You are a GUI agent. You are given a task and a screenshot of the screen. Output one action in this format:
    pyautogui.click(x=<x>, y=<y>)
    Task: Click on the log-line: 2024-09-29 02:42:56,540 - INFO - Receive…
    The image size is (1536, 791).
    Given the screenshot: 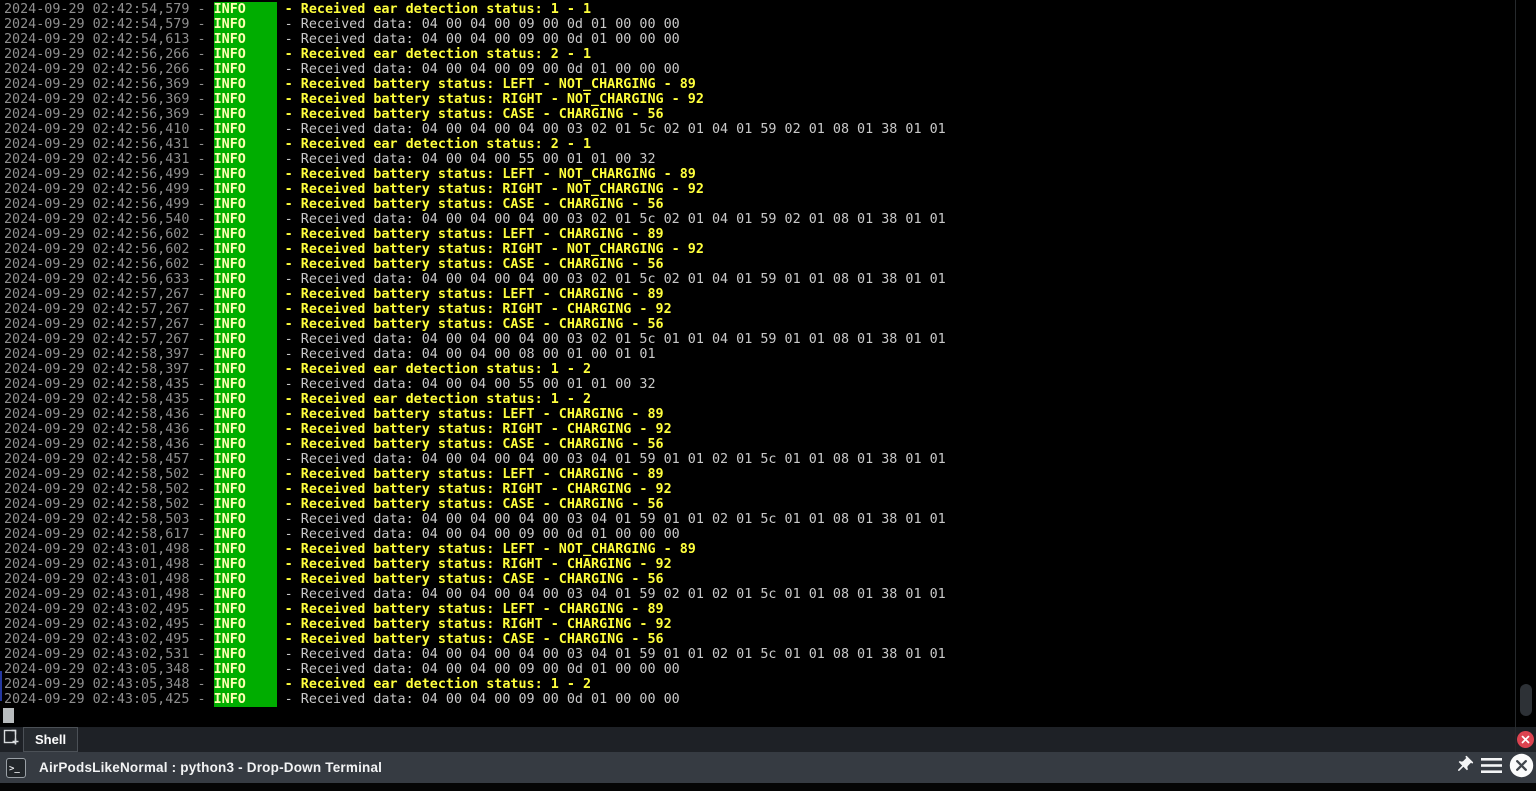 What is the action you would take?
    pyautogui.click(x=759, y=219)
    